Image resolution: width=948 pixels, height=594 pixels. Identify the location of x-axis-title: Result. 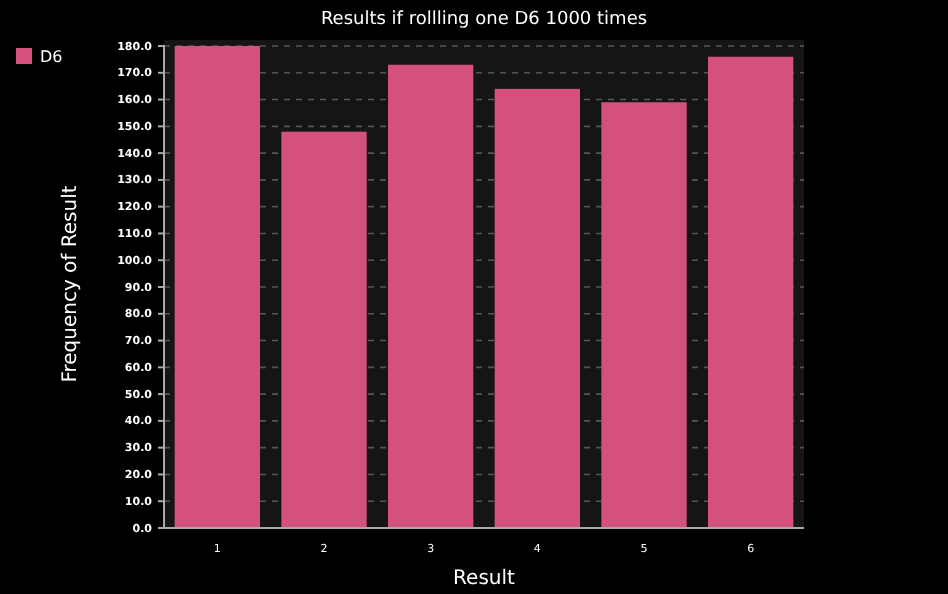
(484, 579).